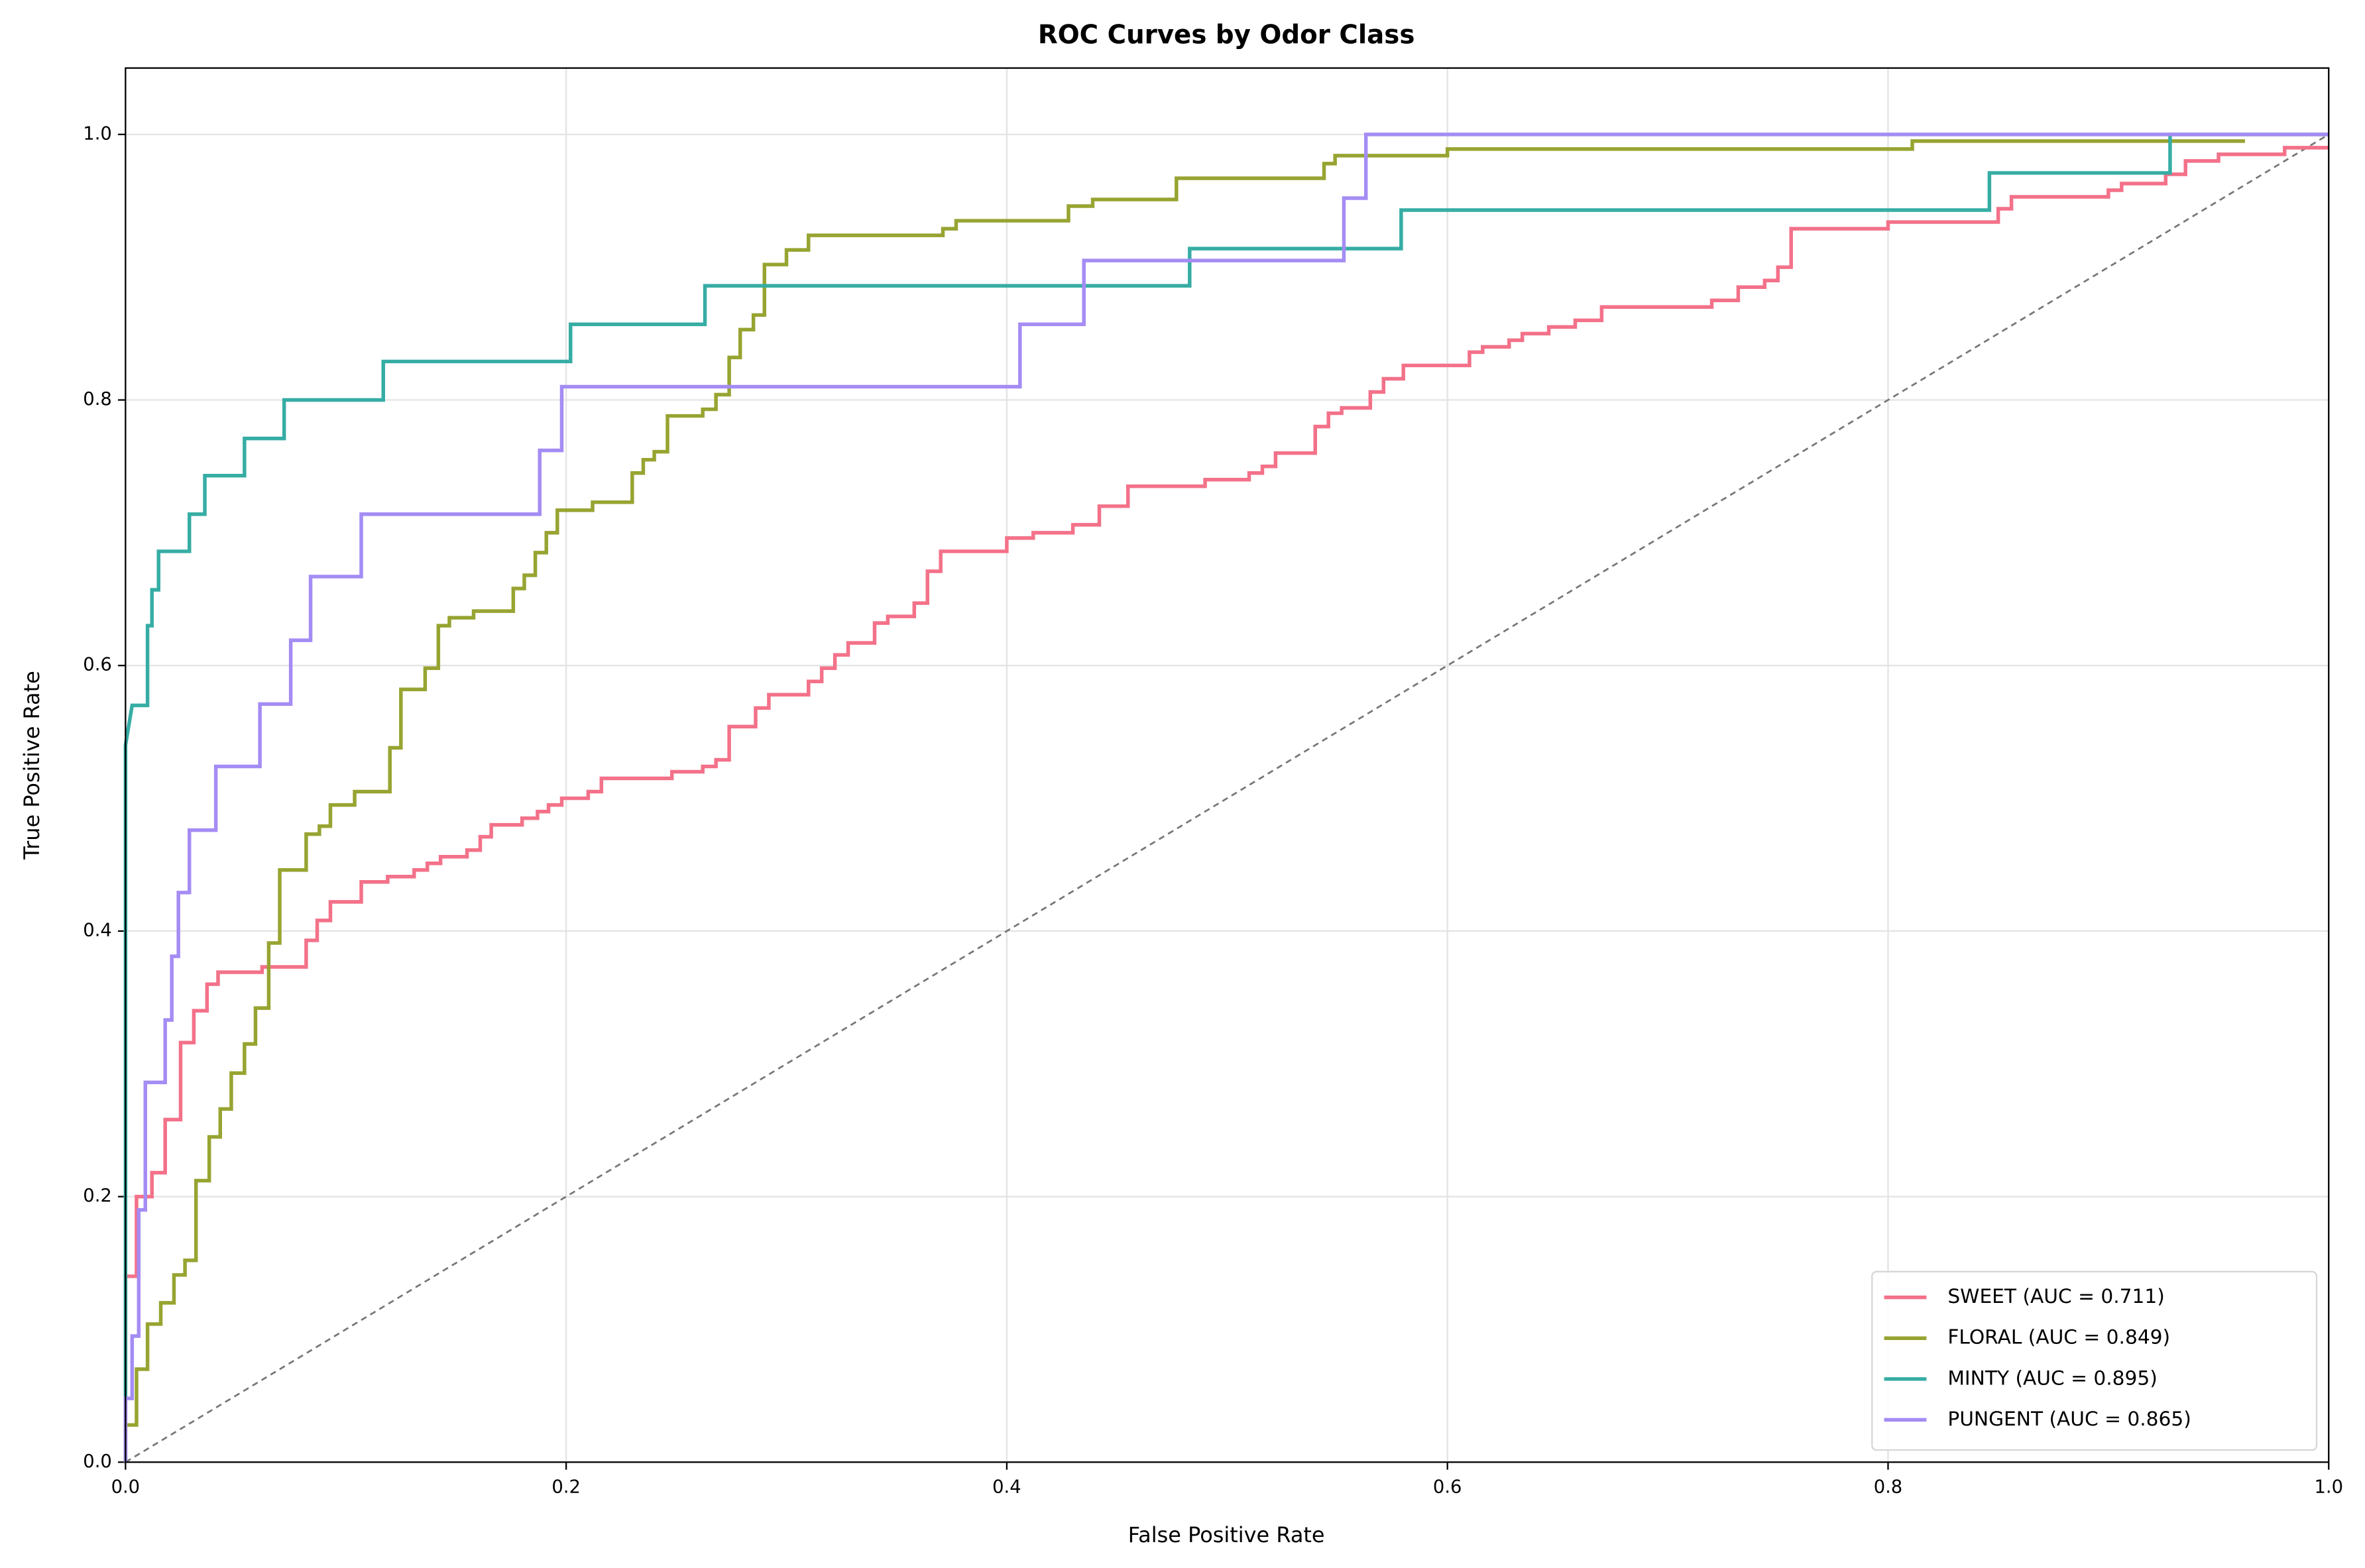 This screenshot has height=1568, width=2365. I want to click on legend-label: MINTY (AUC = 0.895), so click(2052, 1377).